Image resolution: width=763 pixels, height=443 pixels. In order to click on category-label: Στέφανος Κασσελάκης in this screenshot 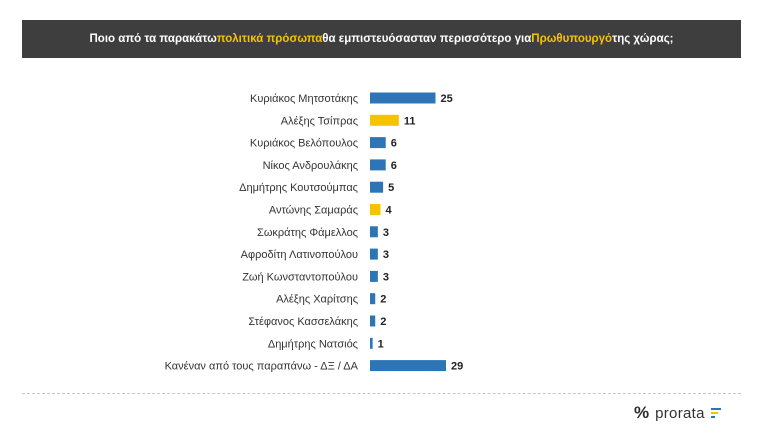, I will do `click(303, 322)`.